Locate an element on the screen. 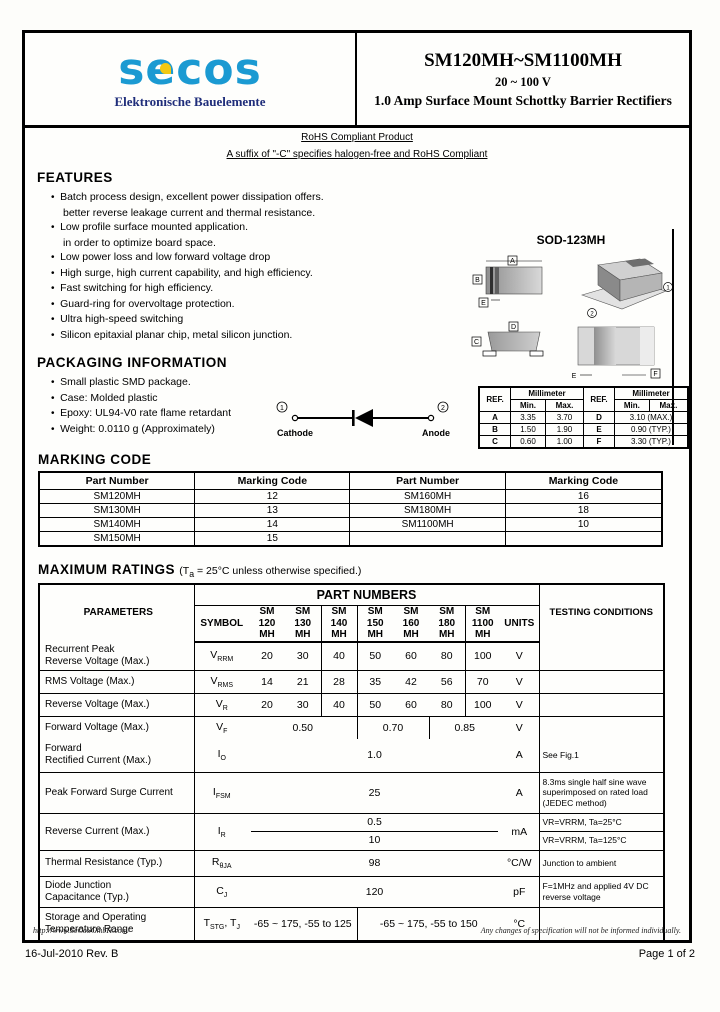 Image resolution: width=720 pixels, height=1012 pixels. value: 80 is located at coordinates (447, 704).